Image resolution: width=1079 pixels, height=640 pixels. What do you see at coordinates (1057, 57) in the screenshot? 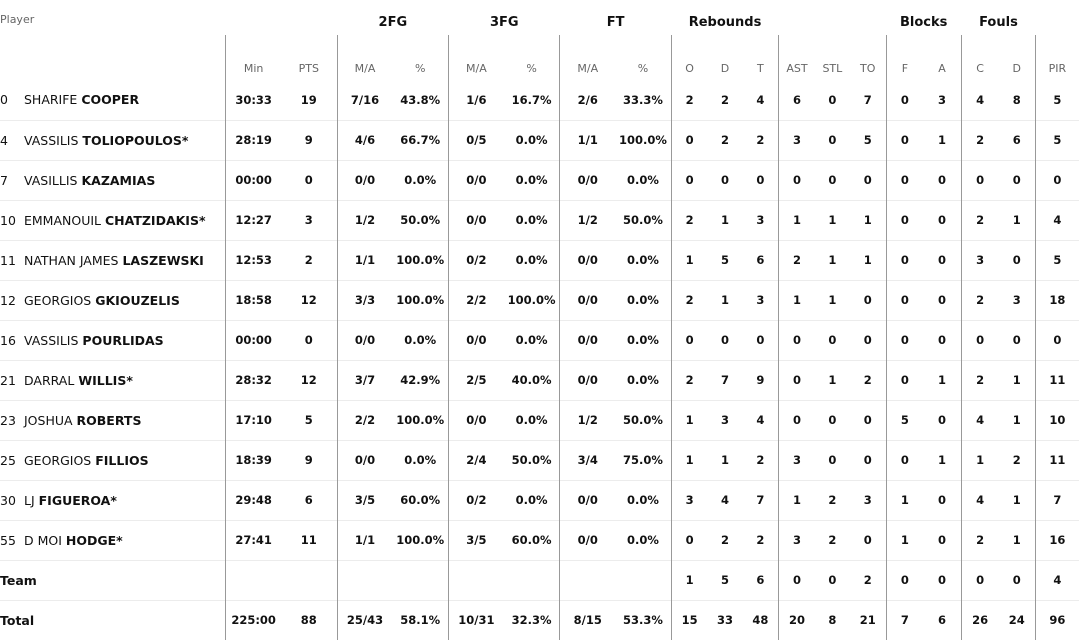
I see `col-header-pir: PIR` at bounding box center [1057, 57].